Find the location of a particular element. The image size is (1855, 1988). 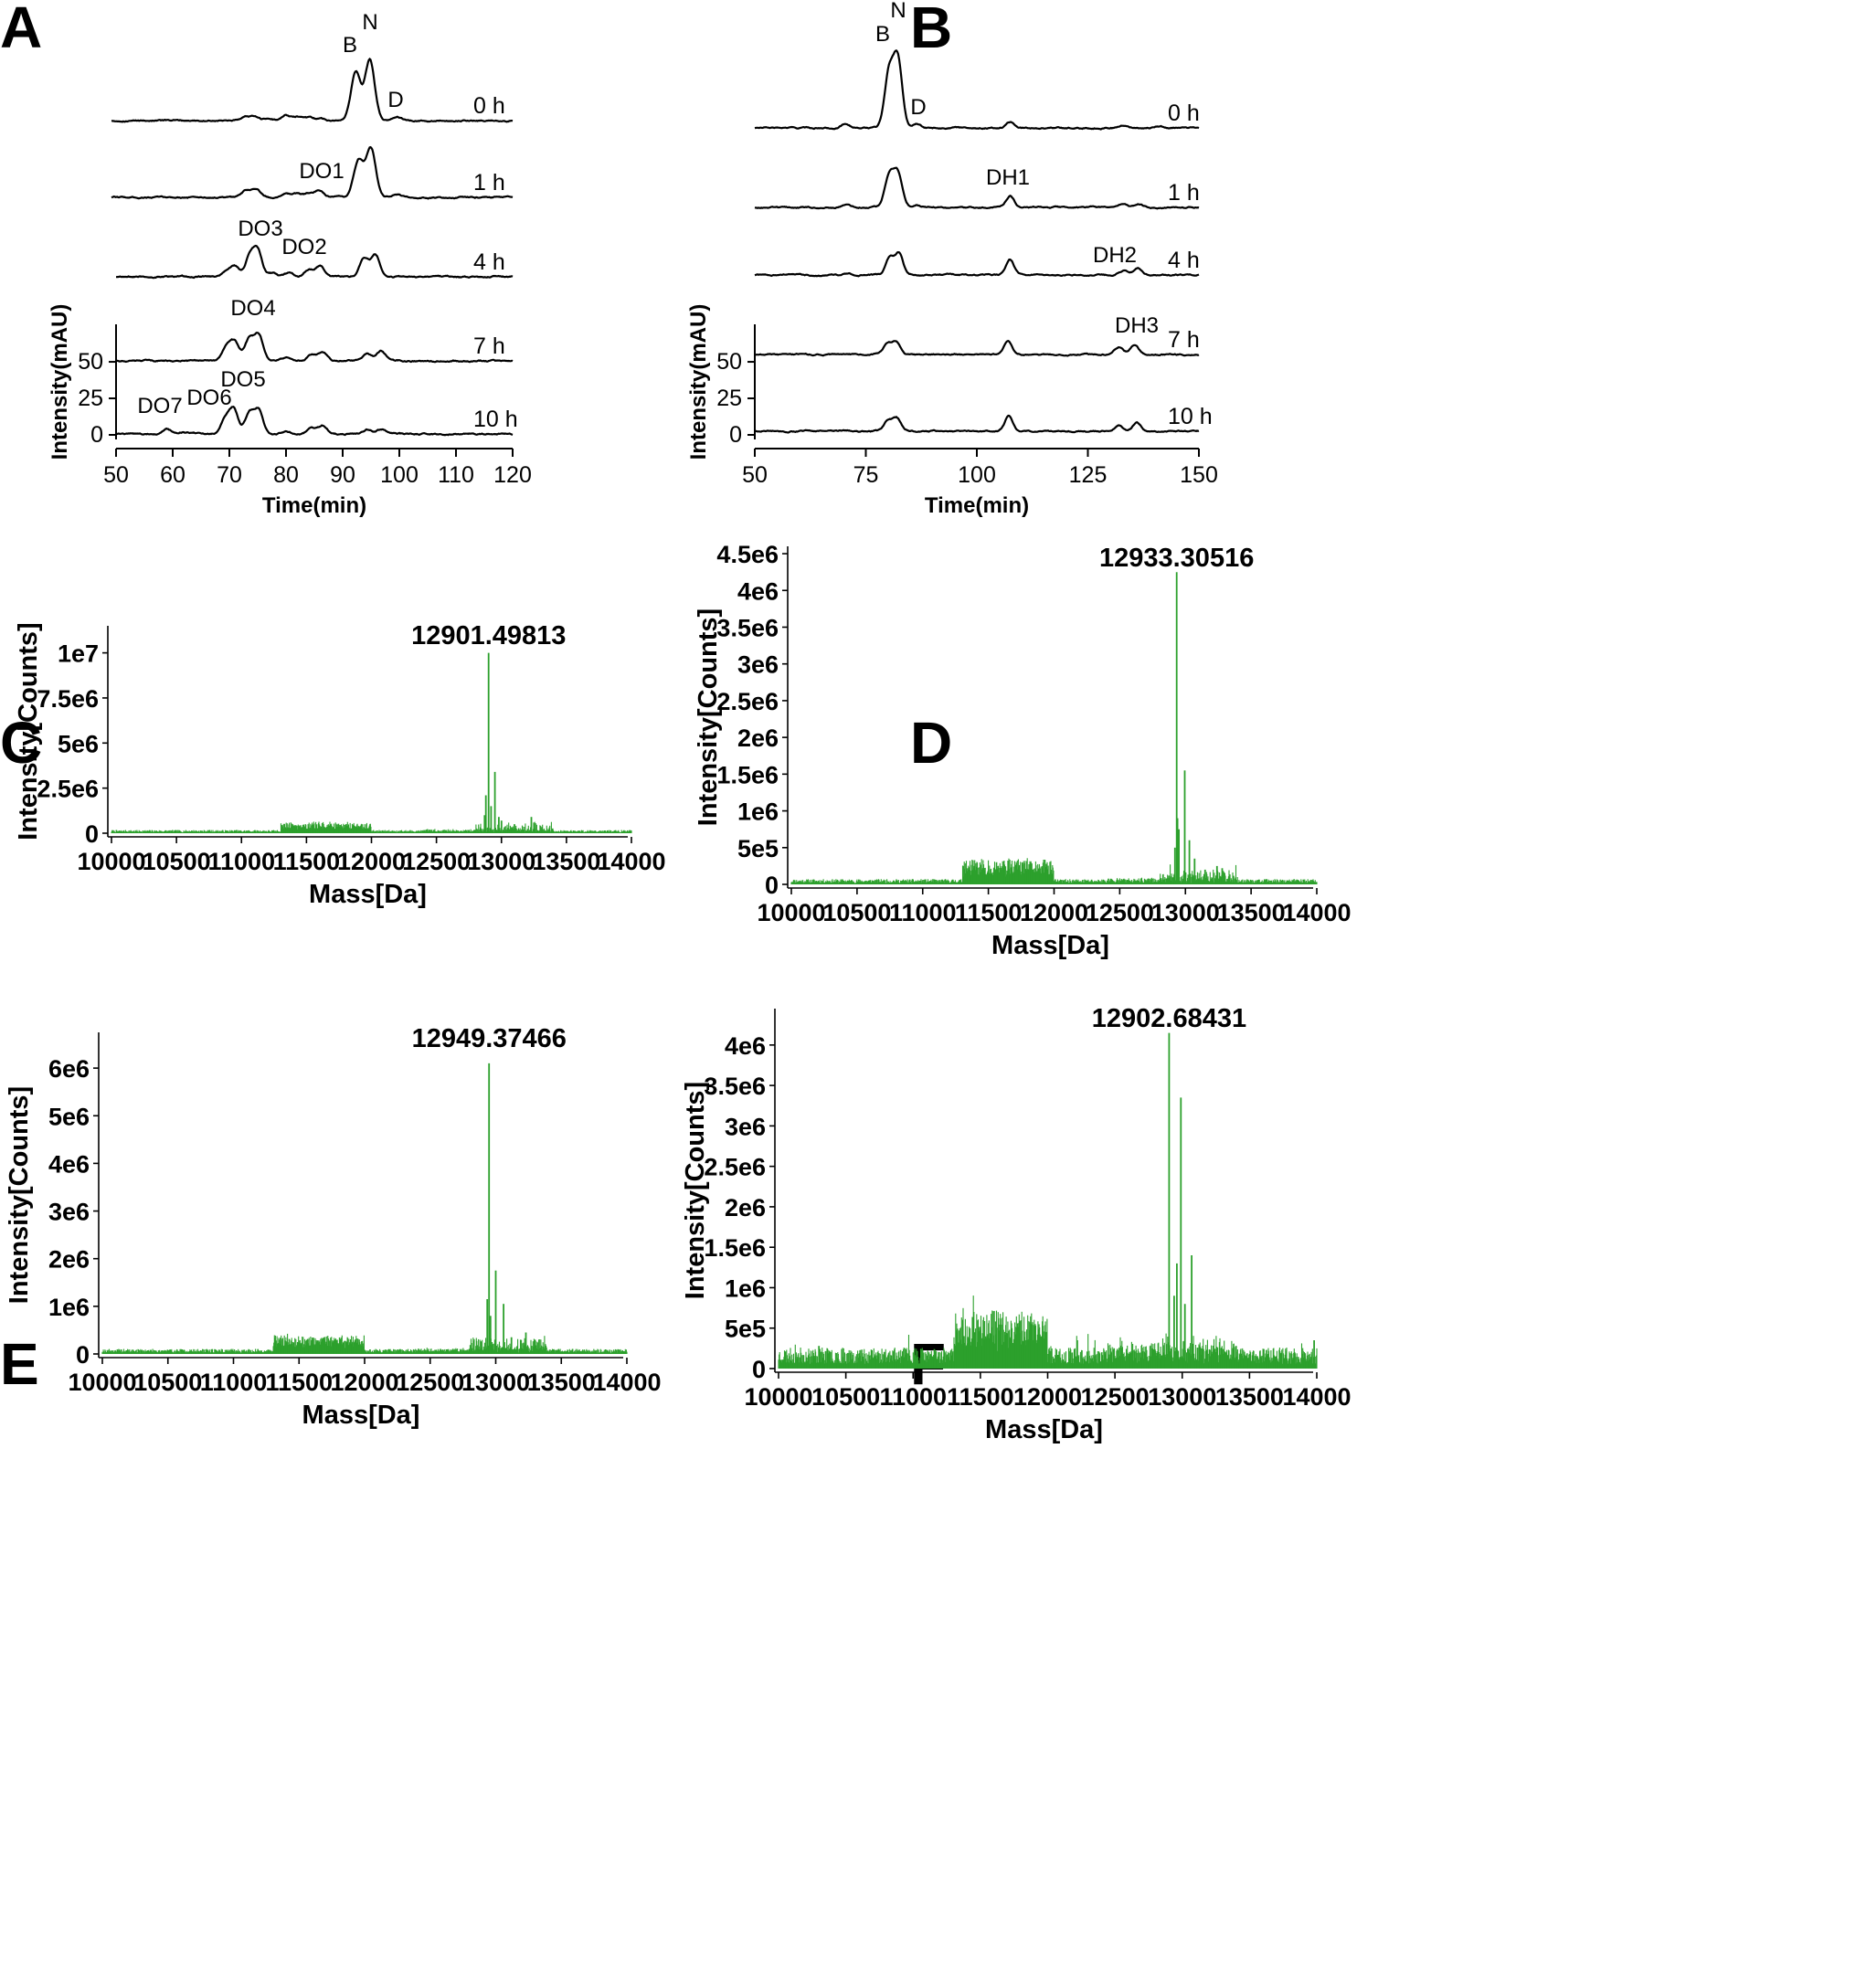

trace-time-label: 10 h is located at coordinates (1190, 416).